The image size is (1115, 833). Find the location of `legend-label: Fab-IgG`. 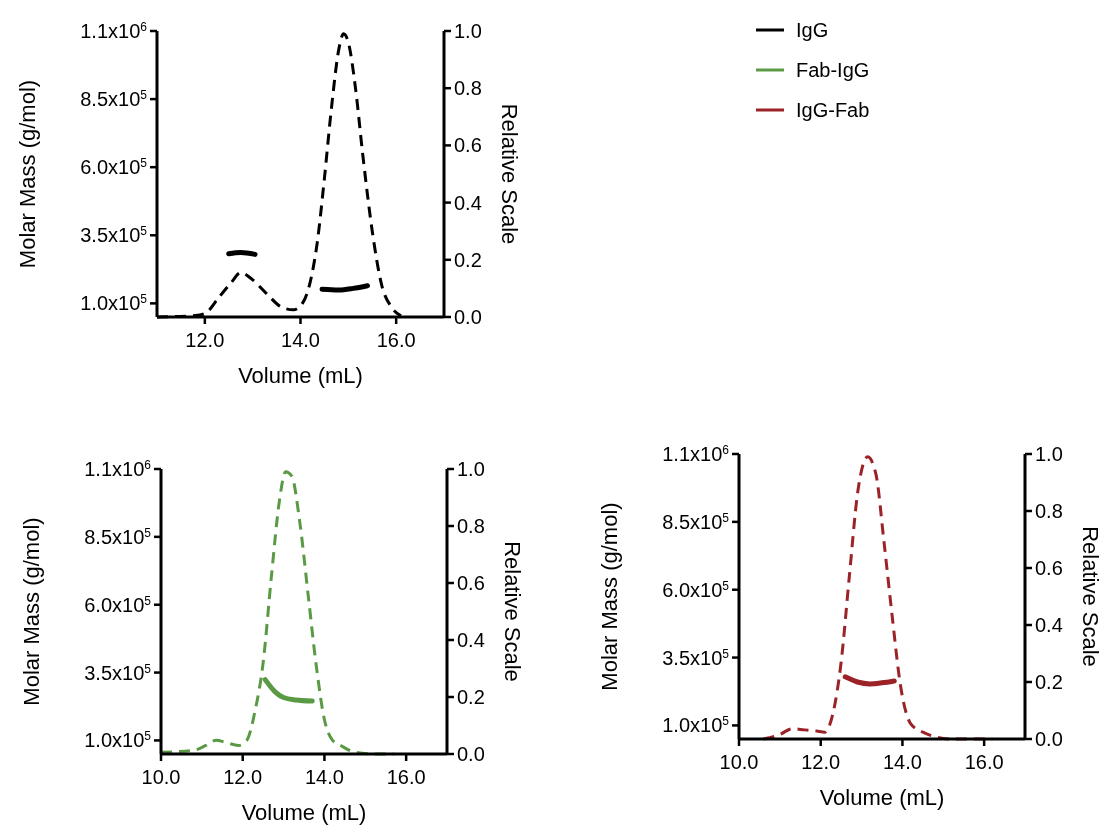

legend-label: Fab-IgG is located at coordinates (833, 70).